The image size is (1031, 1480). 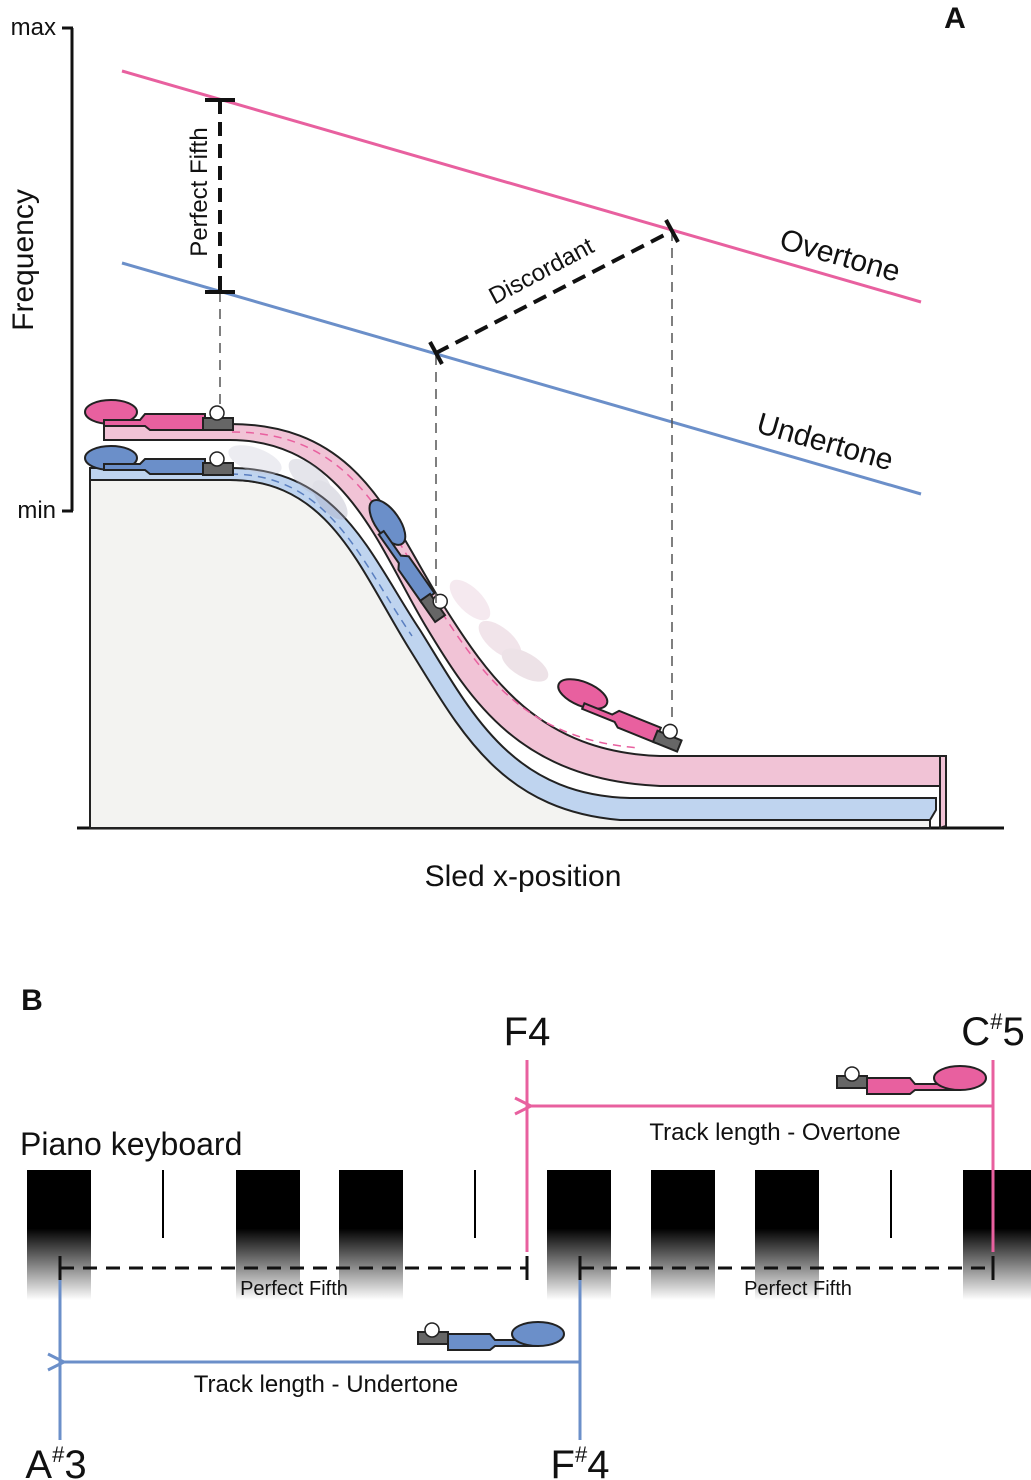 I want to click on undertone-line, so click(x=521, y=378).